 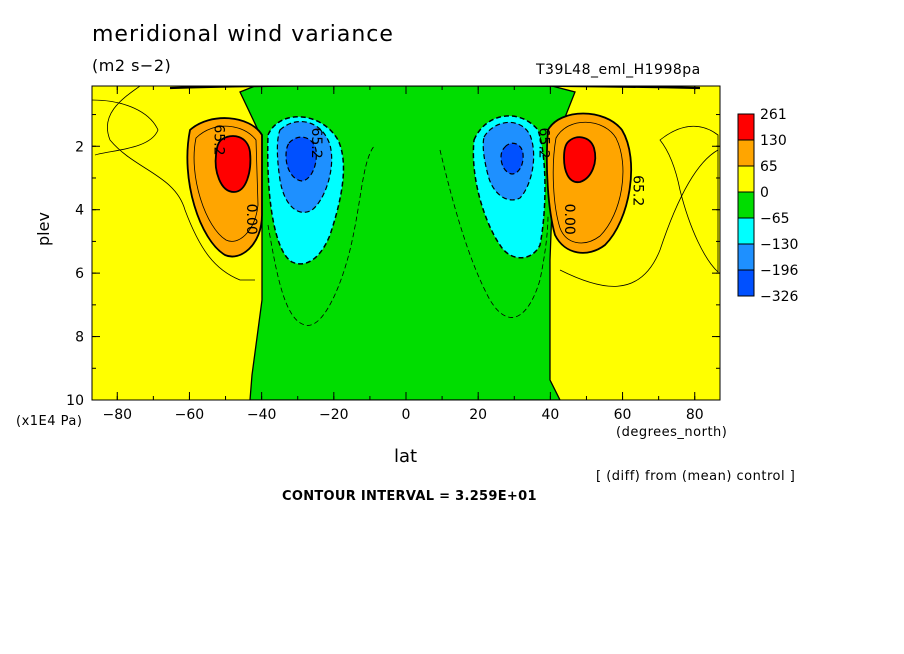 I want to click on colorbar-label: 130, so click(x=773, y=141).